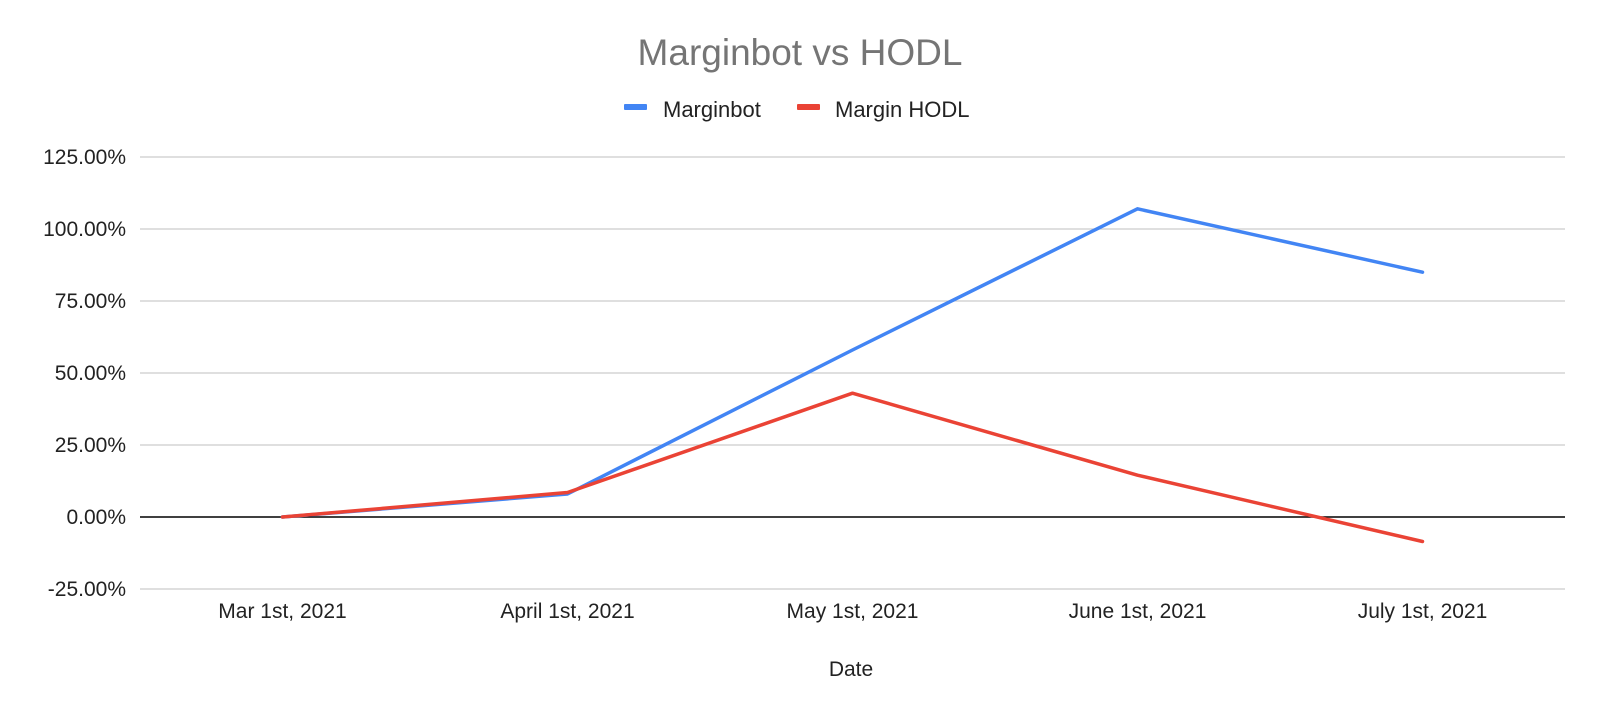 The height and width of the screenshot is (717, 1600). I want to click on x-tick-label: Mar 1st, 2021, so click(282, 611).